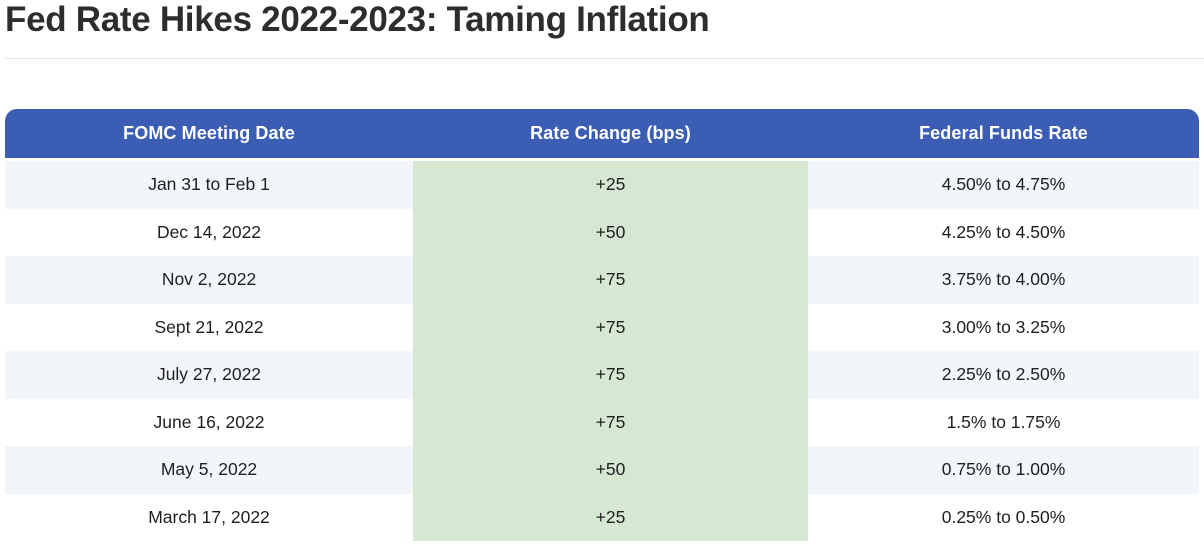 This screenshot has height=546, width=1204. What do you see at coordinates (1003, 374) in the screenshot?
I see `funds-rate-cell: 2.25% to 2.50%` at bounding box center [1003, 374].